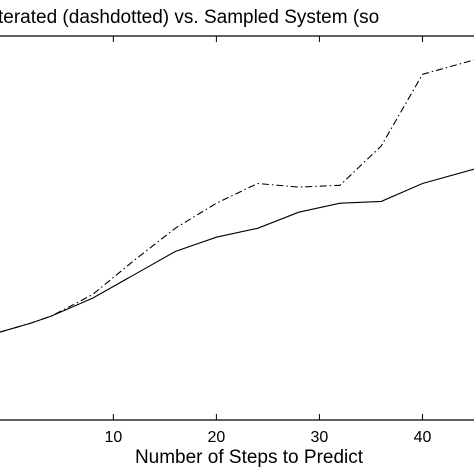 This screenshot has height=474, width=474. I want to click on x-tick-label: 20, so click(216, 437).